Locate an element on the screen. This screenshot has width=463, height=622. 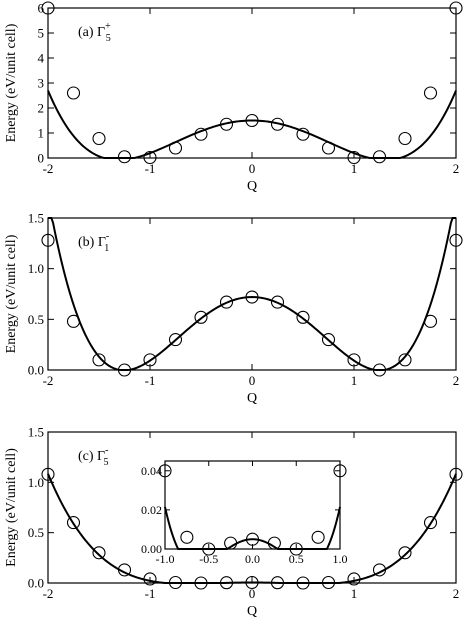
fit-curve is located at coordinates (252, 124).